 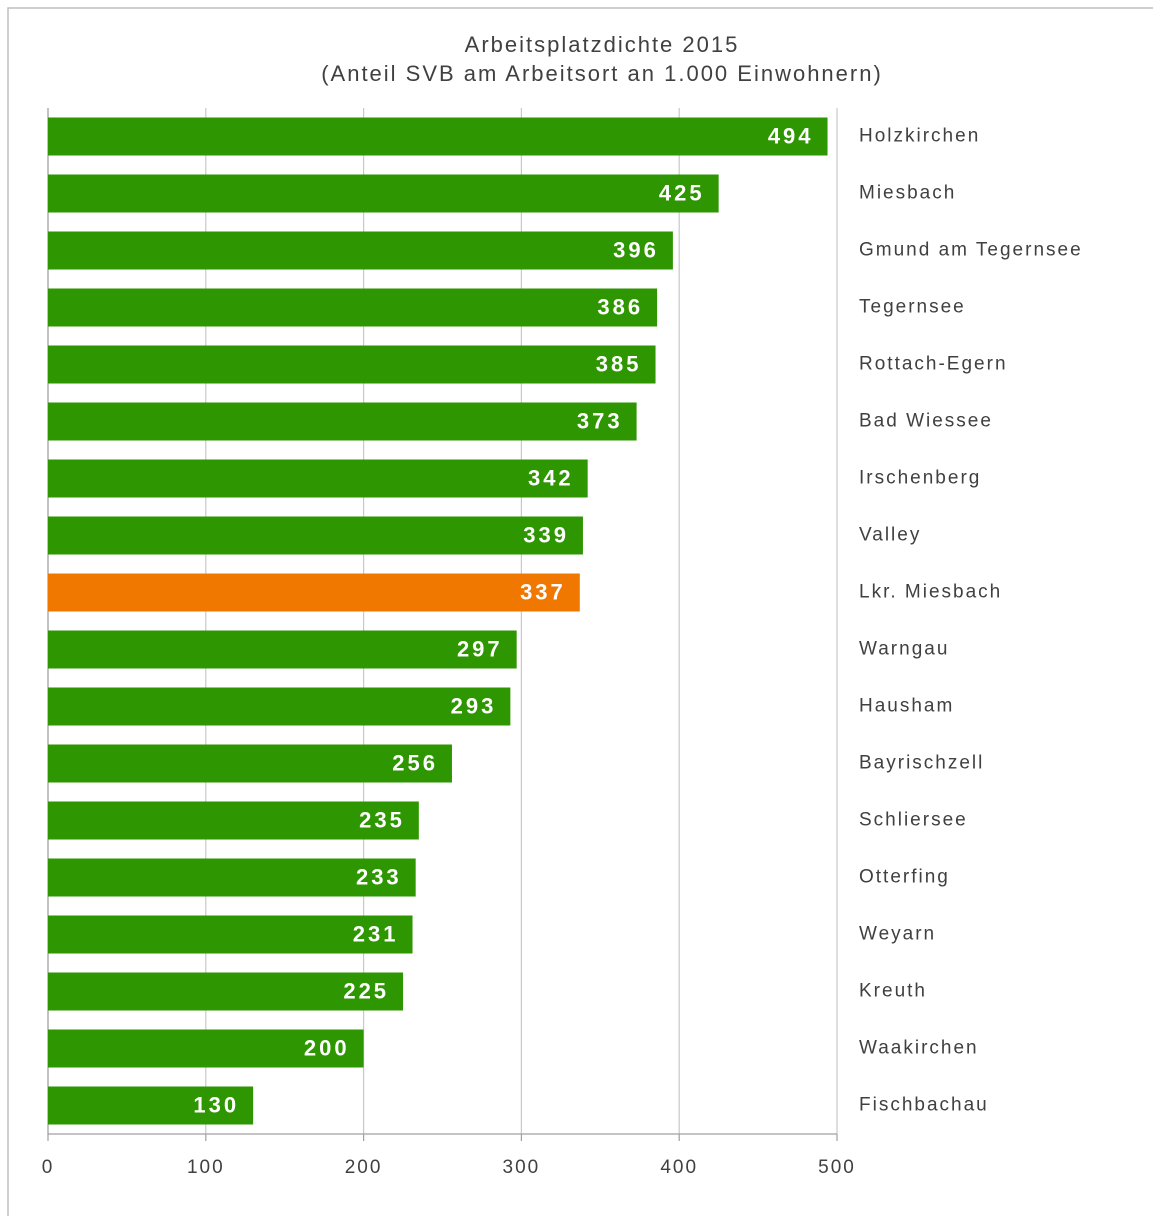 I want to click on value-label: 200, so click(x=327, y=1047).